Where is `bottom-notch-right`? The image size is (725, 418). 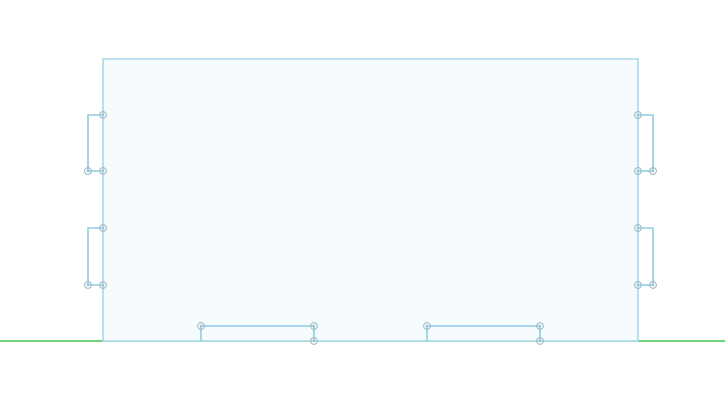
bottom-notch-right is located at coordinates (483, 333).